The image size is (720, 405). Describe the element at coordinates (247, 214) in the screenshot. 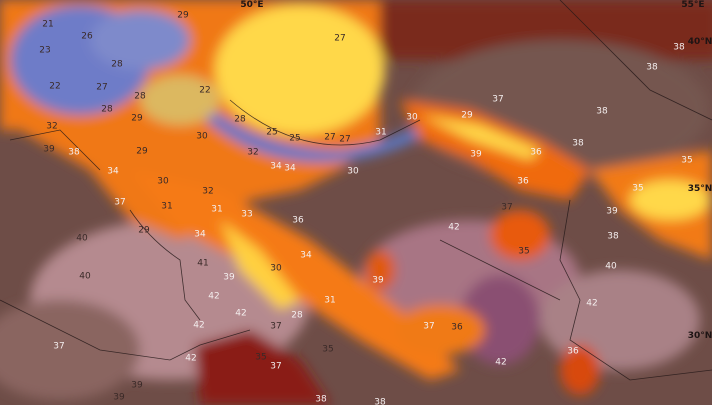

I see `temperature-label: 33` at that location.